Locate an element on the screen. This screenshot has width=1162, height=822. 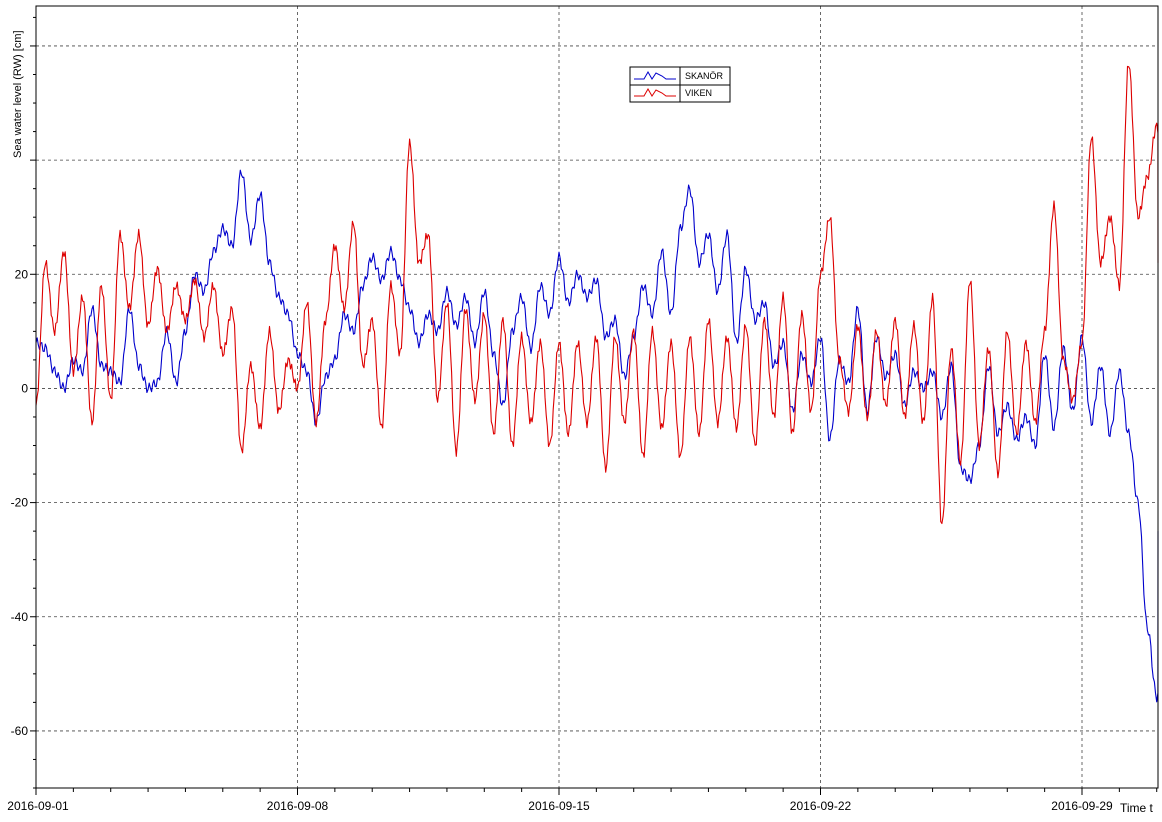
legend-swatch-skanor is located at coordinates (655, 75).